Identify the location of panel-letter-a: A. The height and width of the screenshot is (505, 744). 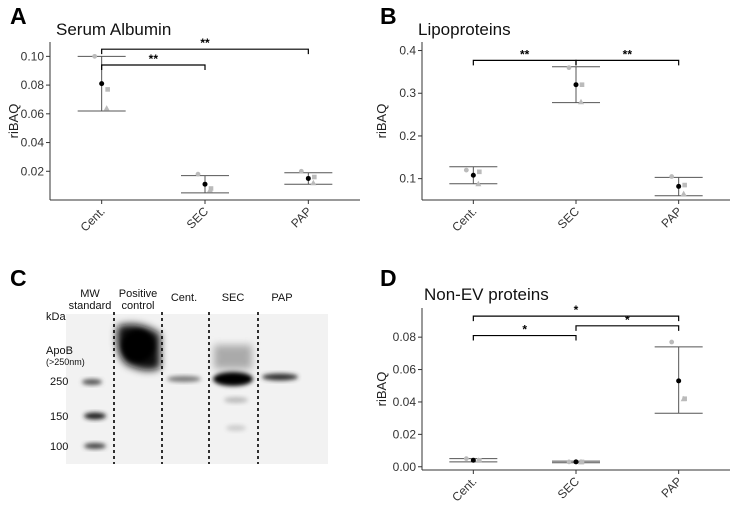
(18, 16).